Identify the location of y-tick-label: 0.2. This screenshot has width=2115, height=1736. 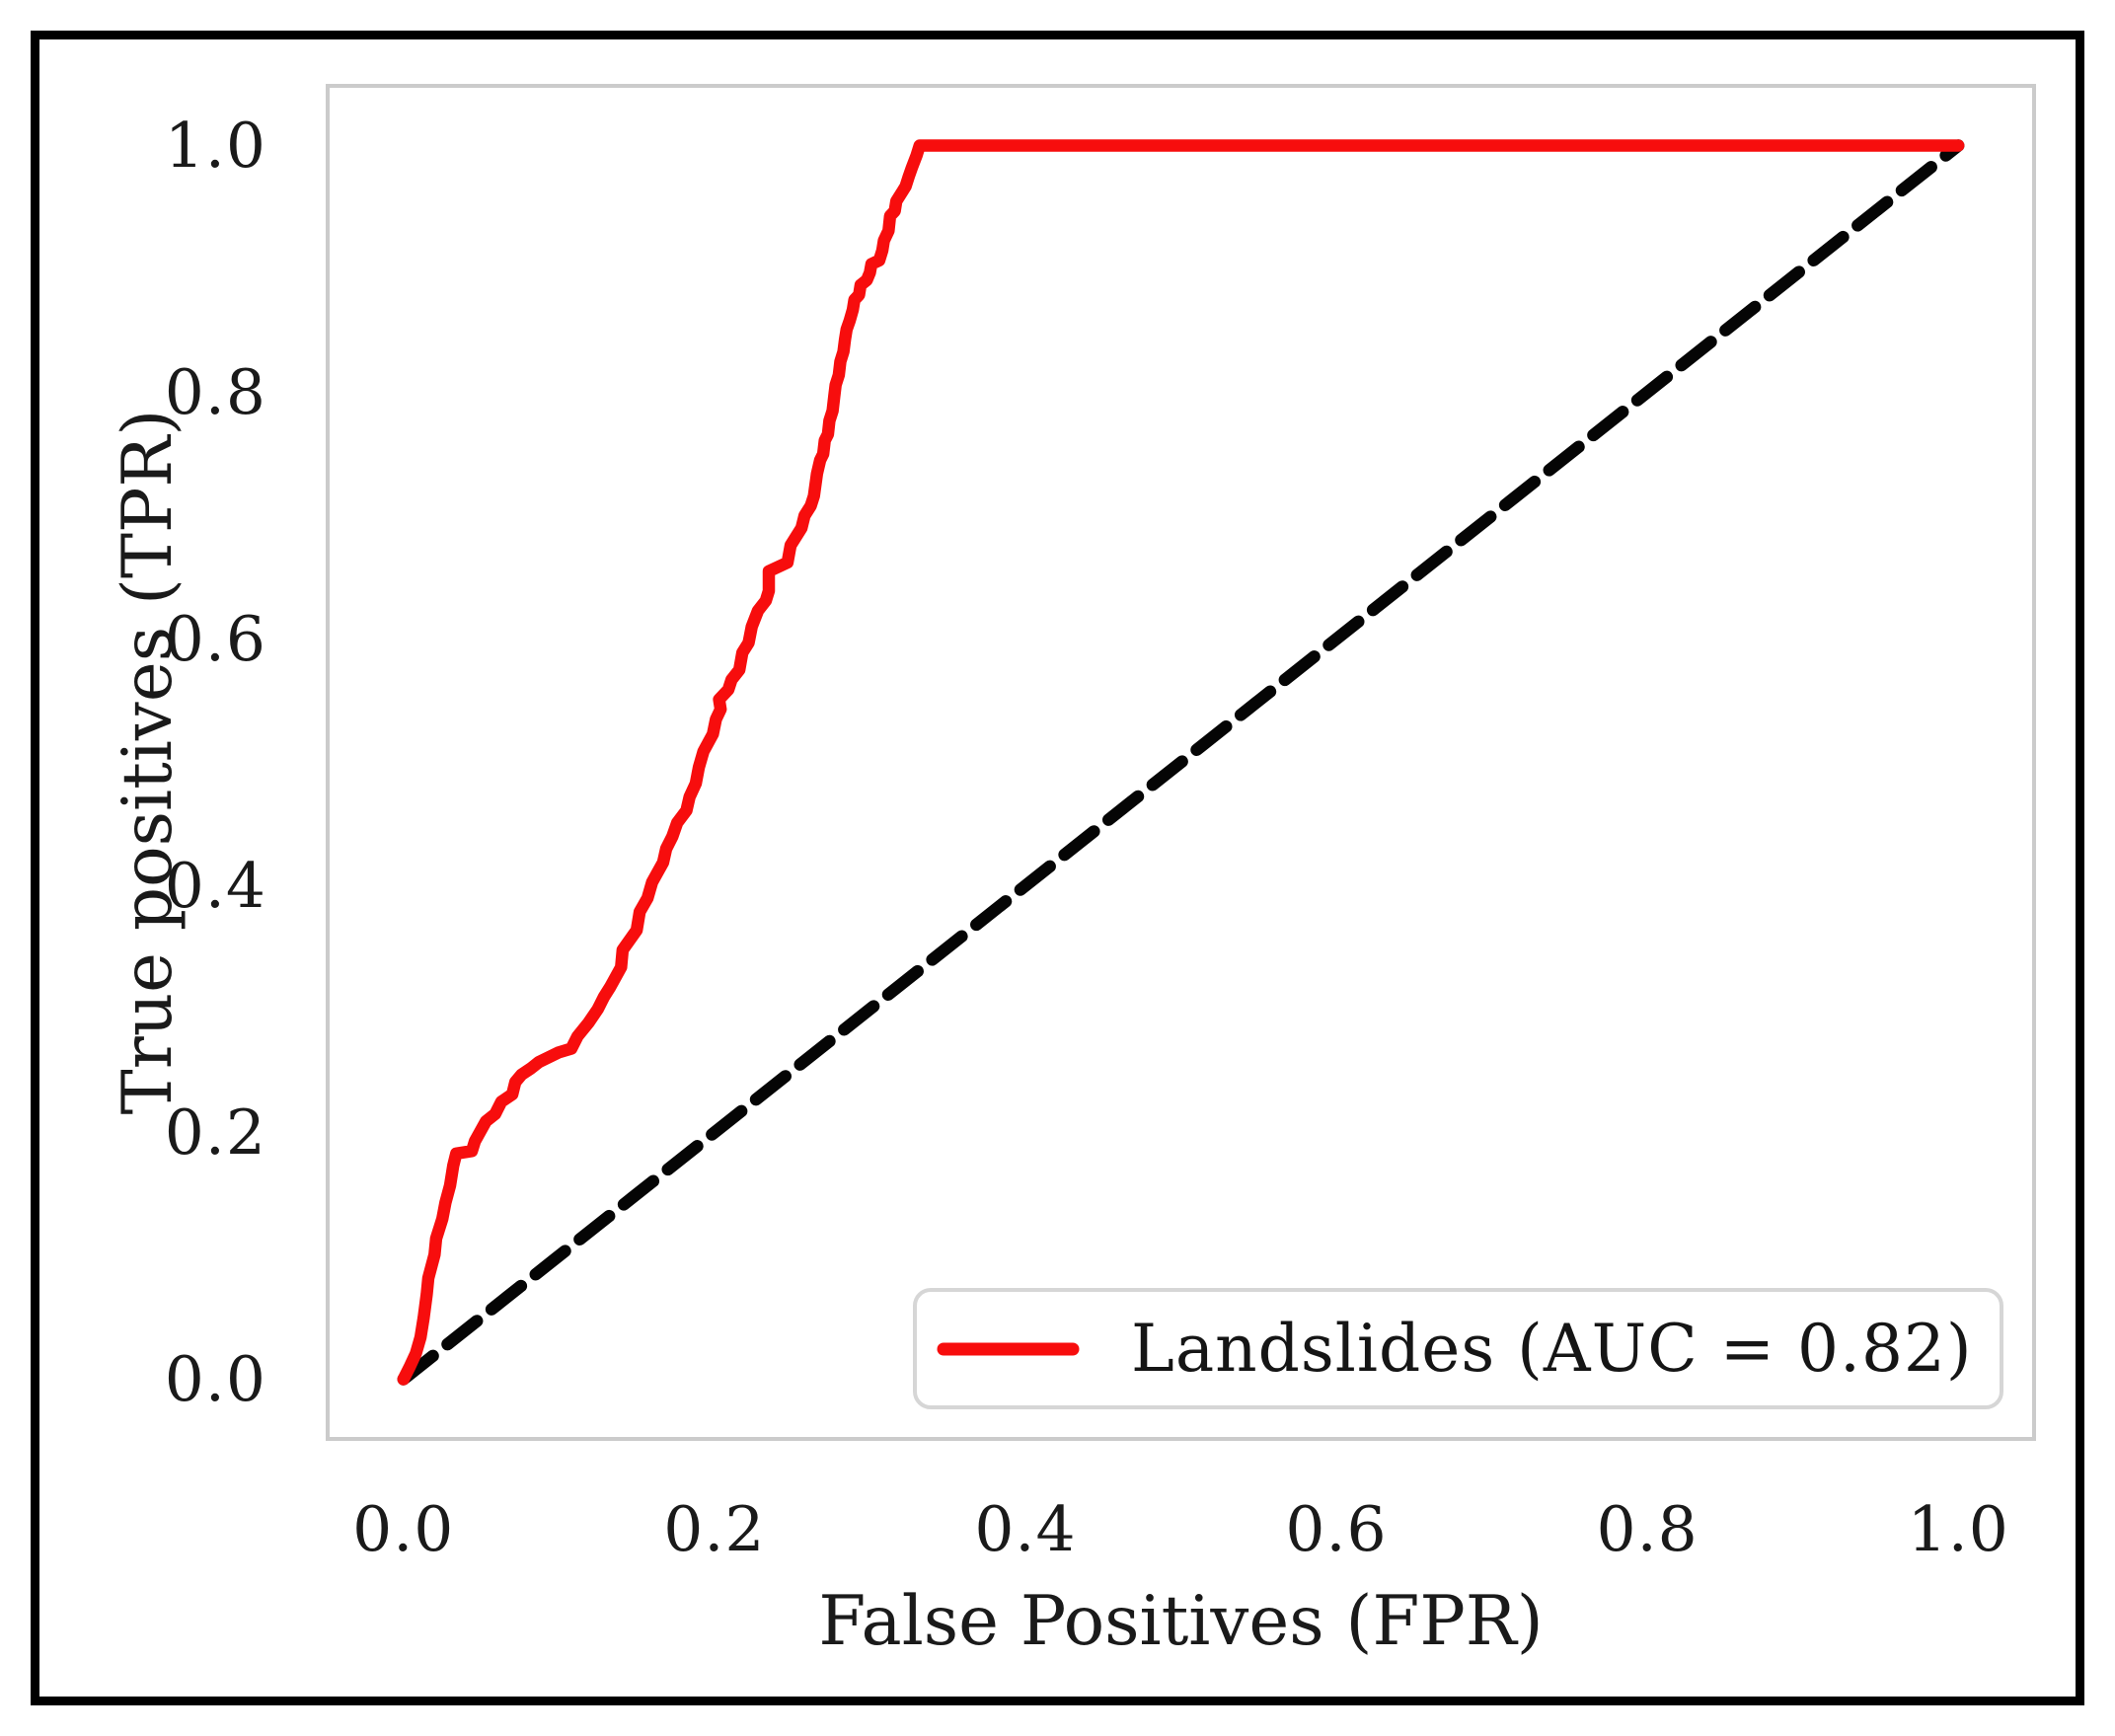
(215, 1132).